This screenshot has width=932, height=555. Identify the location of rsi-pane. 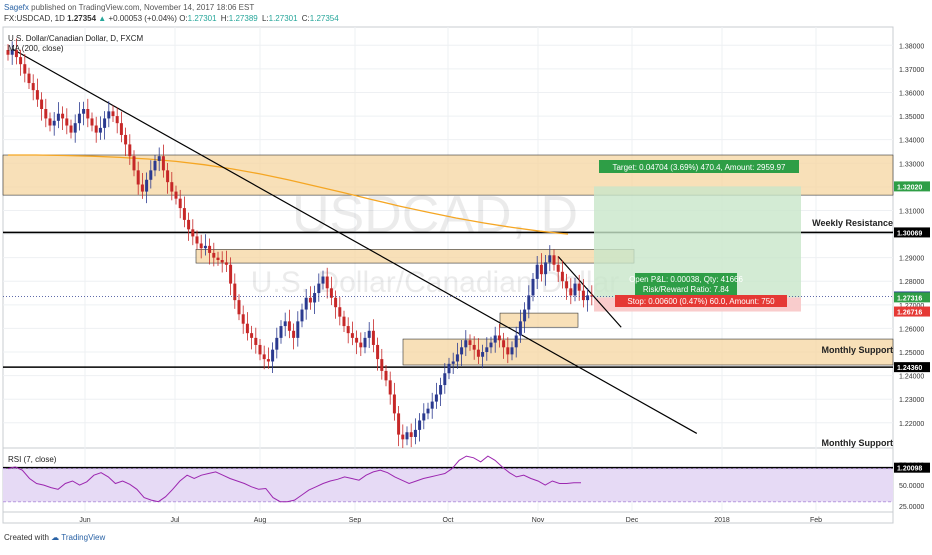
(448, 479).